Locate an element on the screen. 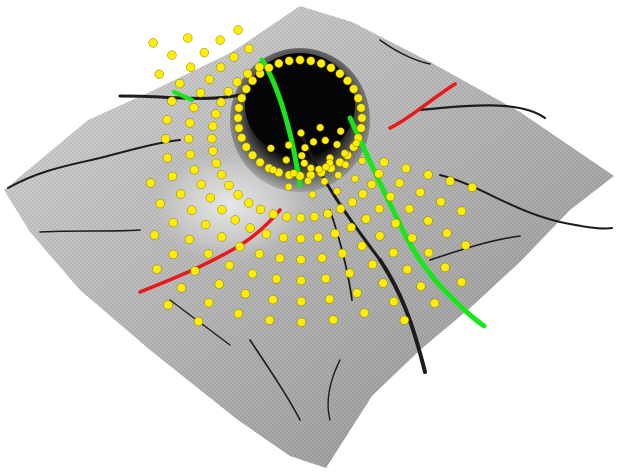  green-line-left is located at coordinates (183, 96).